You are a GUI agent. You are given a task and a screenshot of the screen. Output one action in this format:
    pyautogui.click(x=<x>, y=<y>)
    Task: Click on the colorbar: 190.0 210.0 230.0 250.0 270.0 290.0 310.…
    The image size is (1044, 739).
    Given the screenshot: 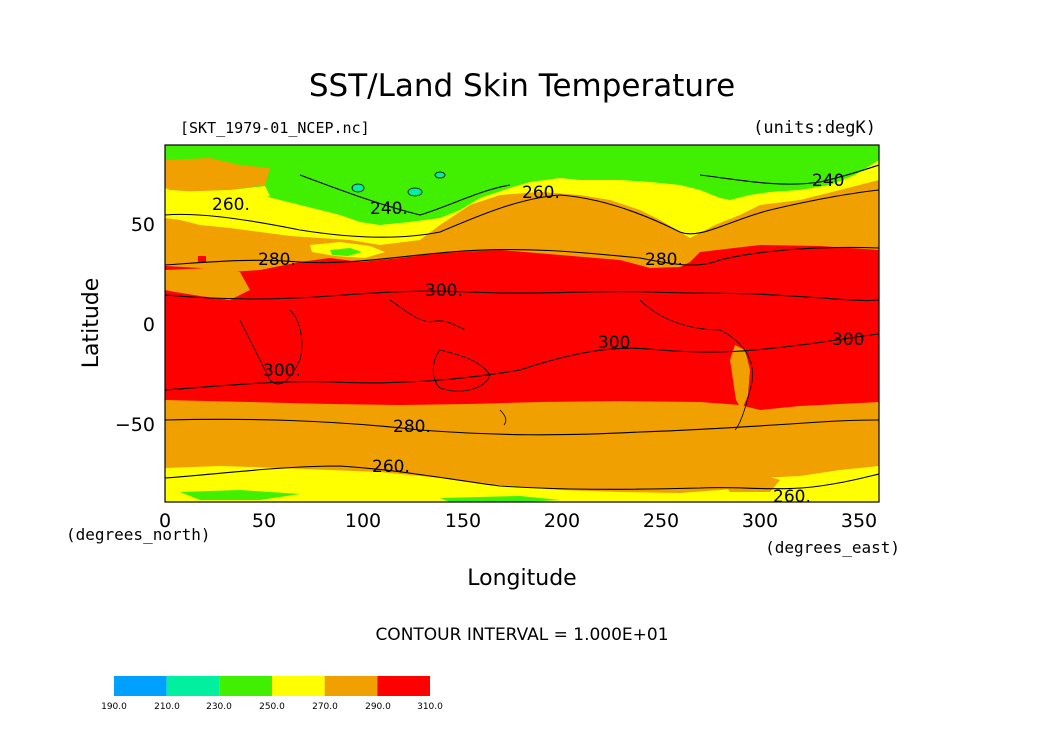 What is the action you would take?
    pyautogui.click(x=272, y=694)
    